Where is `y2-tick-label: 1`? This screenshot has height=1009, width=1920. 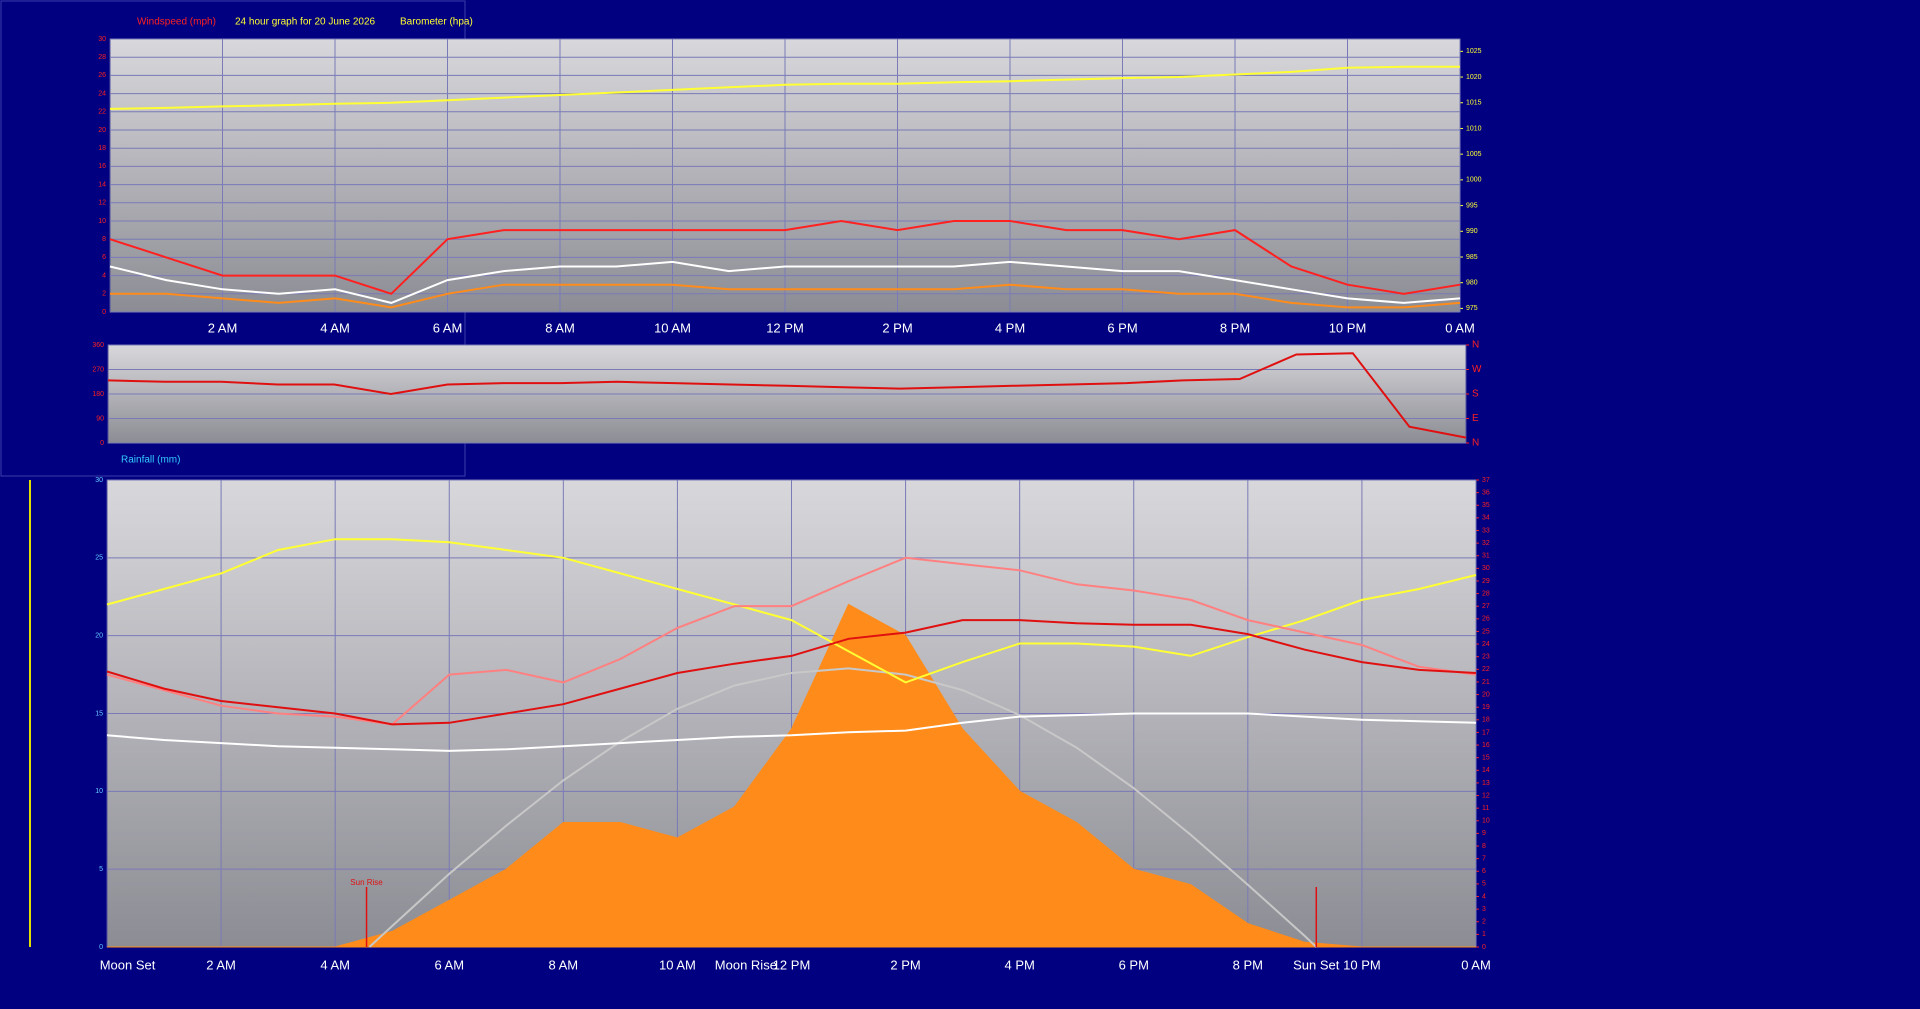 y2-tick-label: 1 is located at coordinates (1484, 934).